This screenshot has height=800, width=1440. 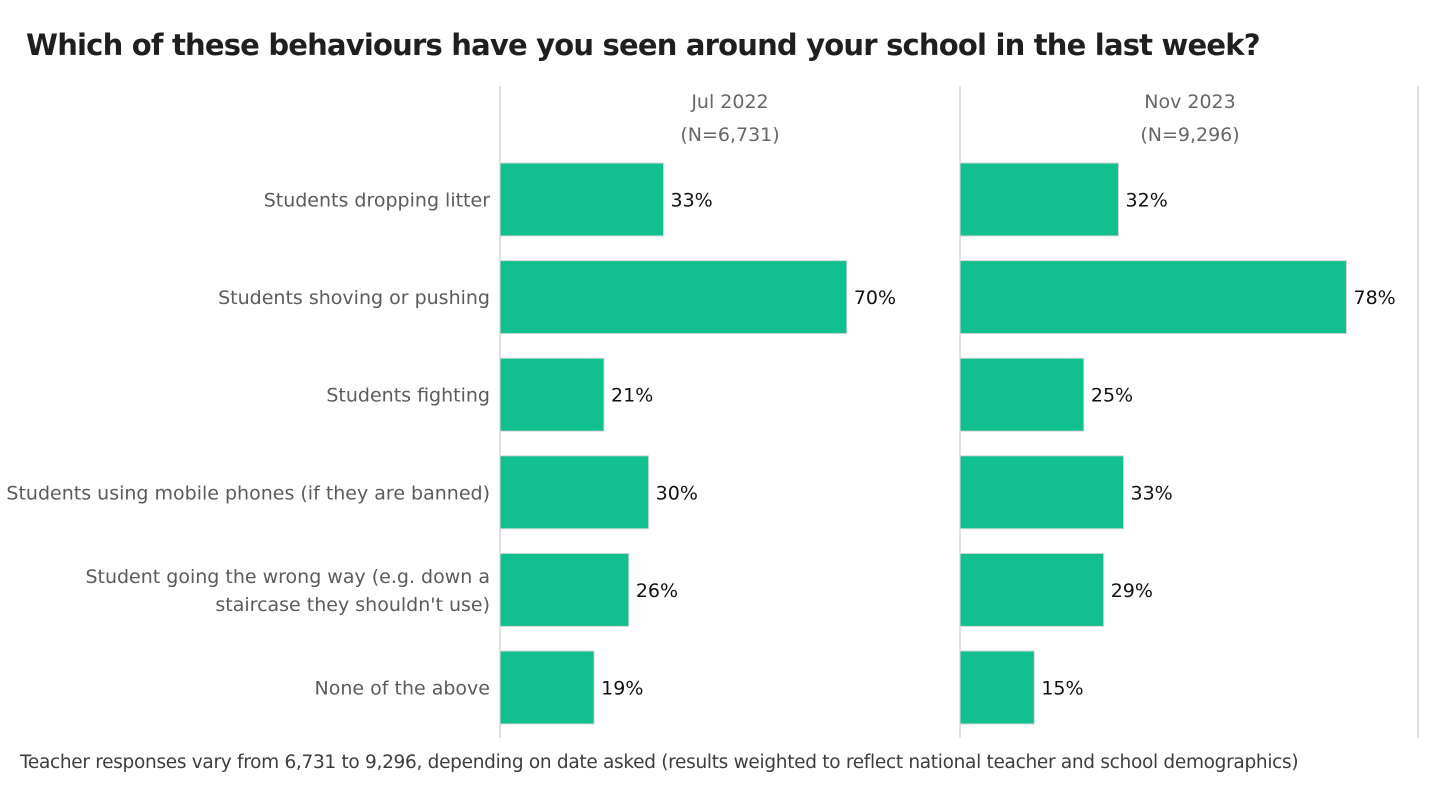 I want to click on category-label: Student going the wrong way (e.g. down a, so click(x=287, y=577).